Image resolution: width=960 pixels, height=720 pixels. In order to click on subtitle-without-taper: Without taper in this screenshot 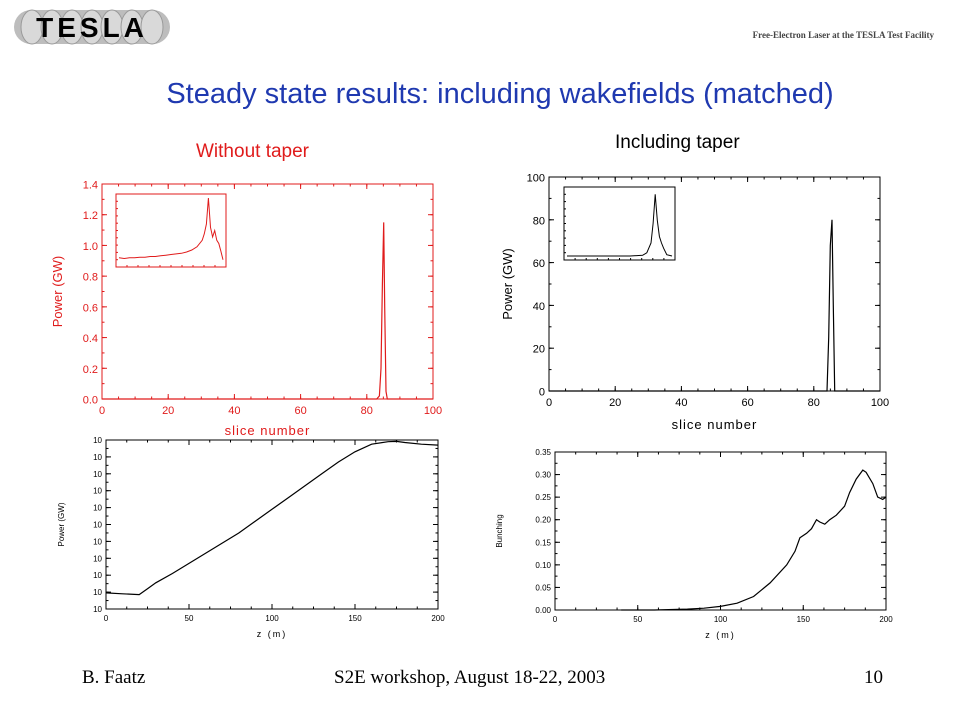, I will do `click(252, 151)`.